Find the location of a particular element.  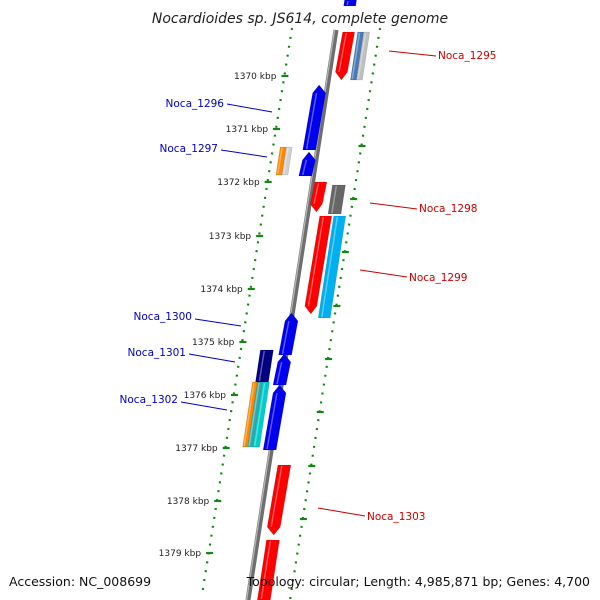

gene-label-noca-1296: Noca_1296 is located at coordinates (219, 105).